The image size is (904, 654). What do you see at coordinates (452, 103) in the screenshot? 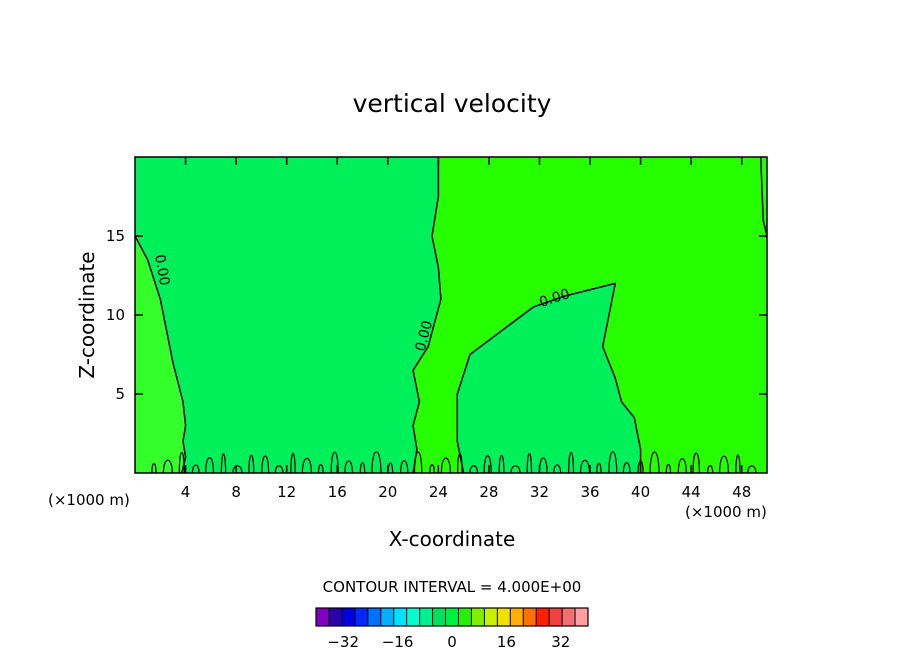
I see `chart-title: vertical velocity` at bounding box center [452, 103].